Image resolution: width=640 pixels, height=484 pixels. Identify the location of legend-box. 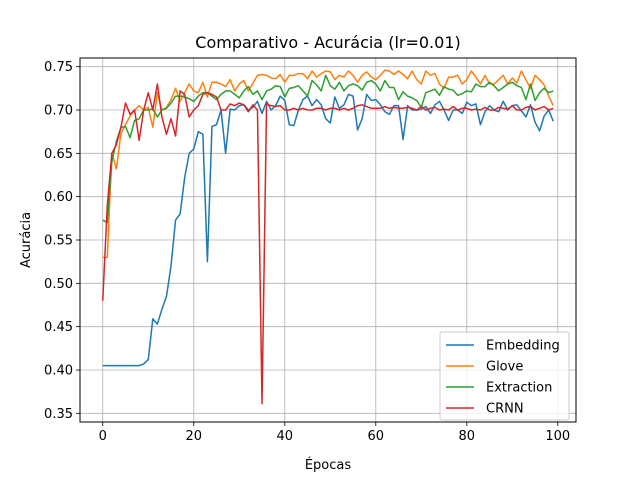
(504, 376).